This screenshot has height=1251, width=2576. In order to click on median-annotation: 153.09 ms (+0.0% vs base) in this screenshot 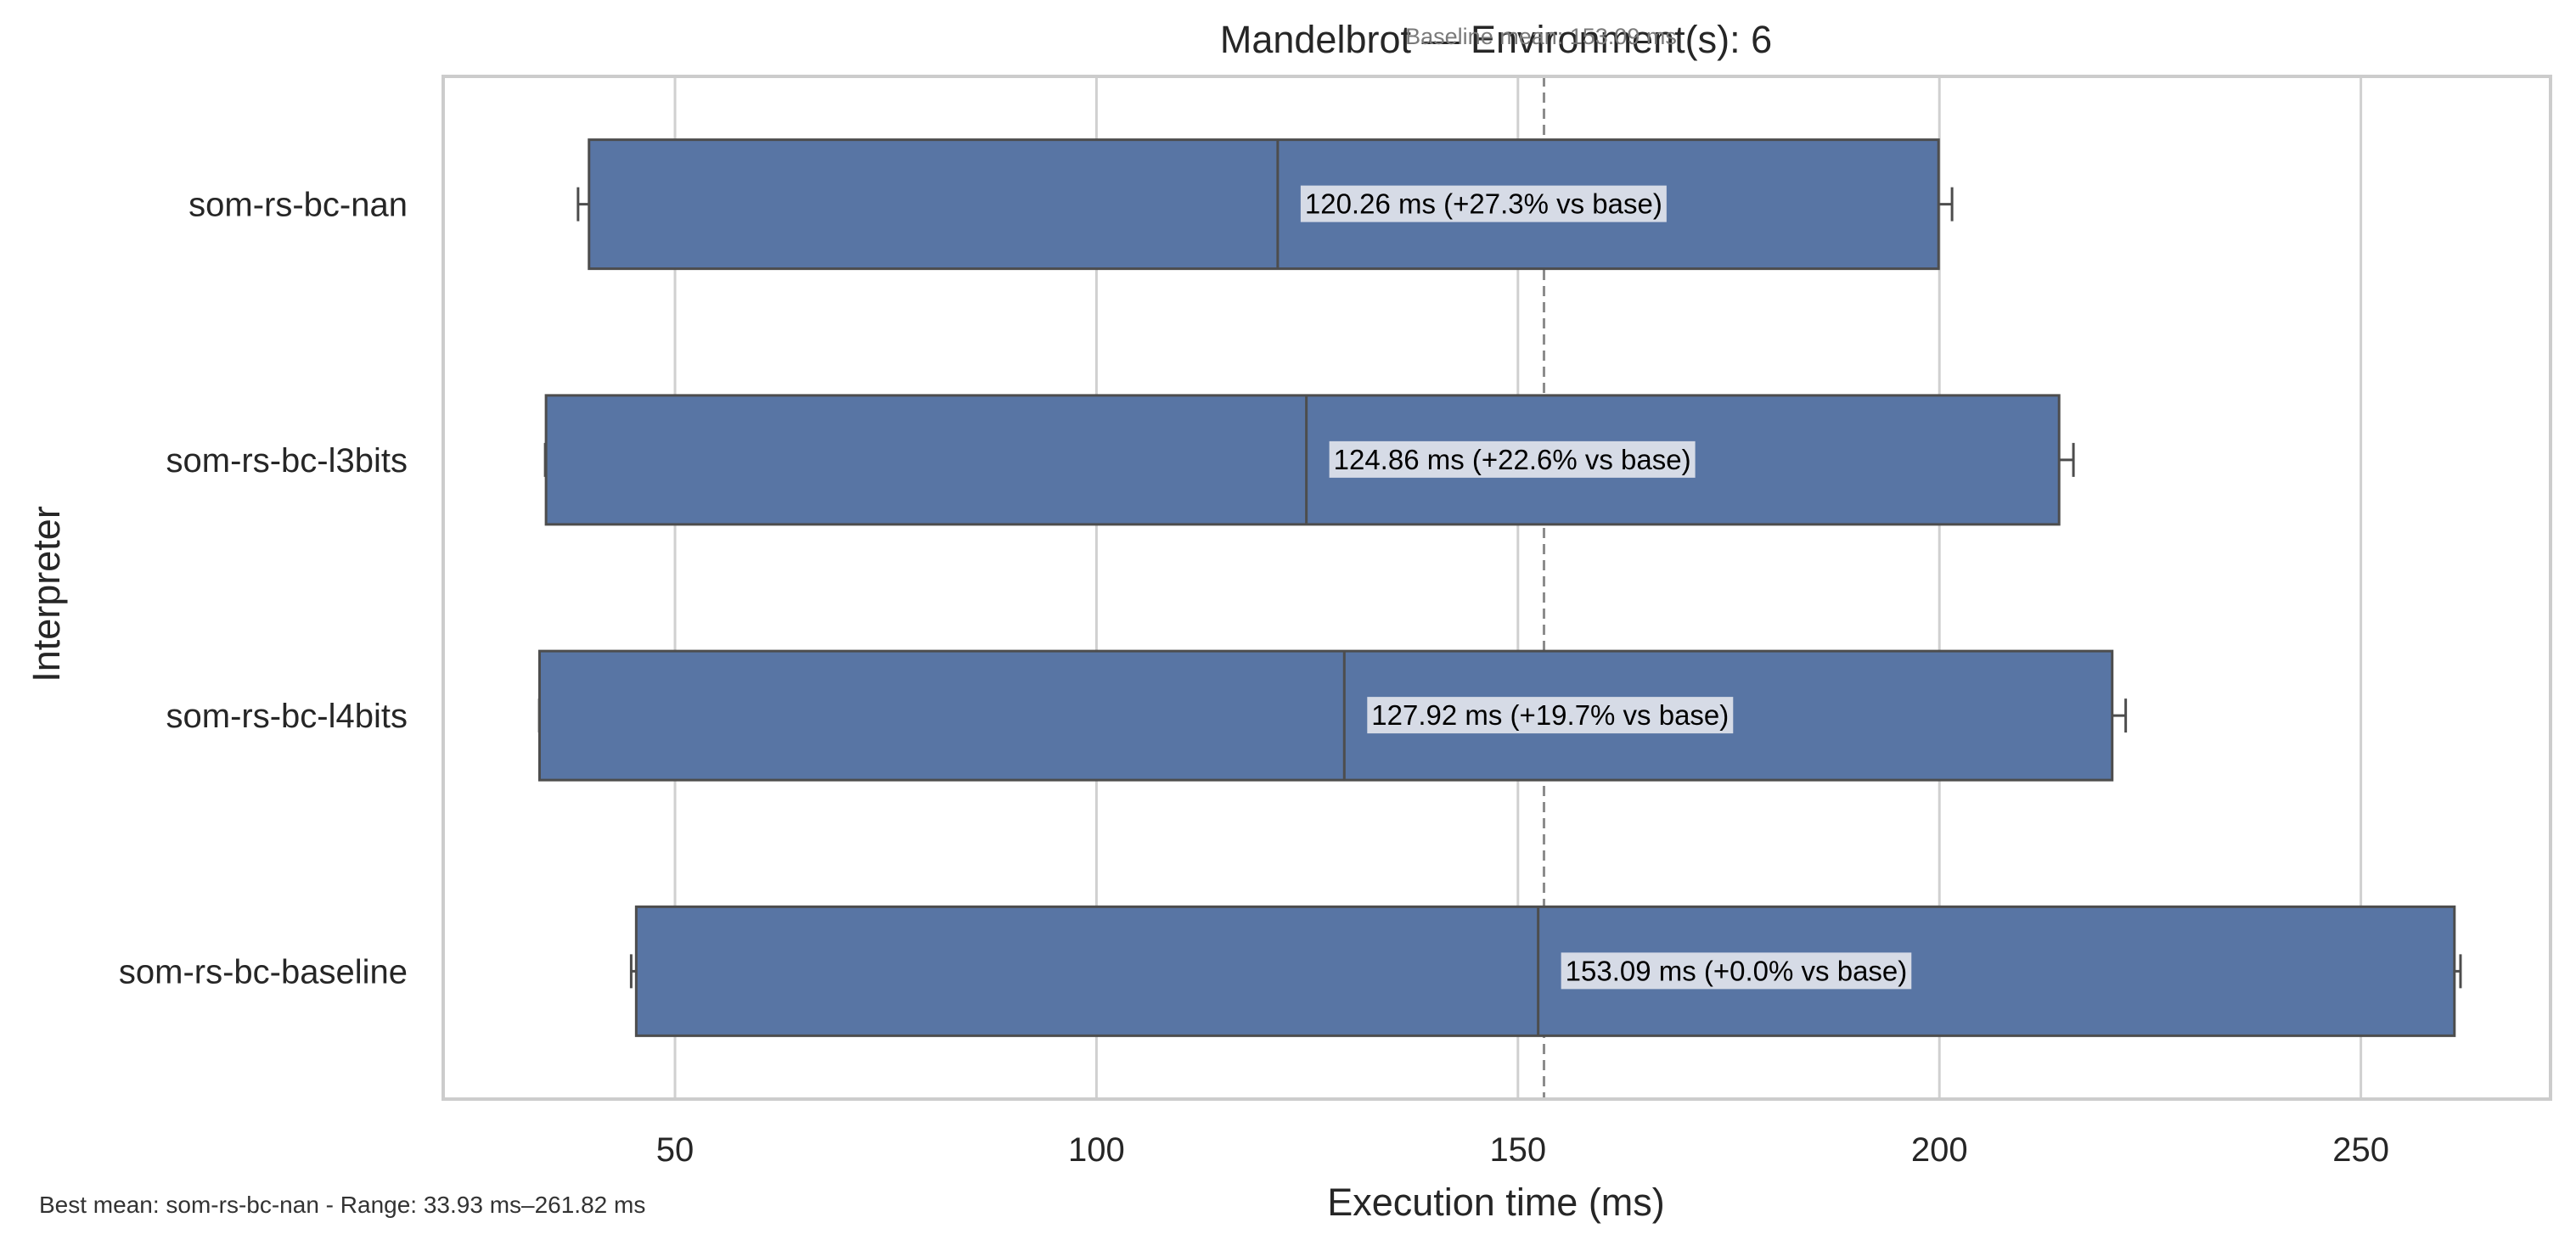, I will do `click(1737, 971)`.